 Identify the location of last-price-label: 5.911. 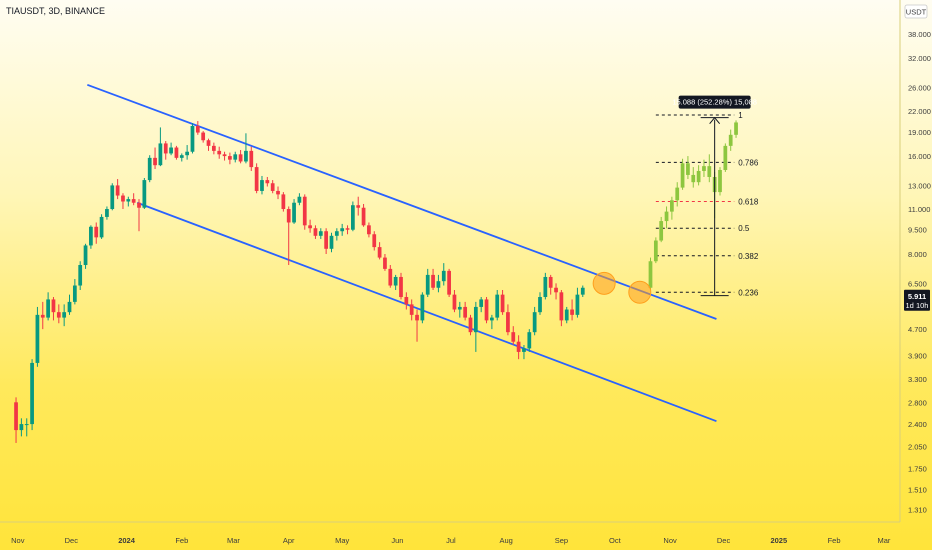
(917, 296).